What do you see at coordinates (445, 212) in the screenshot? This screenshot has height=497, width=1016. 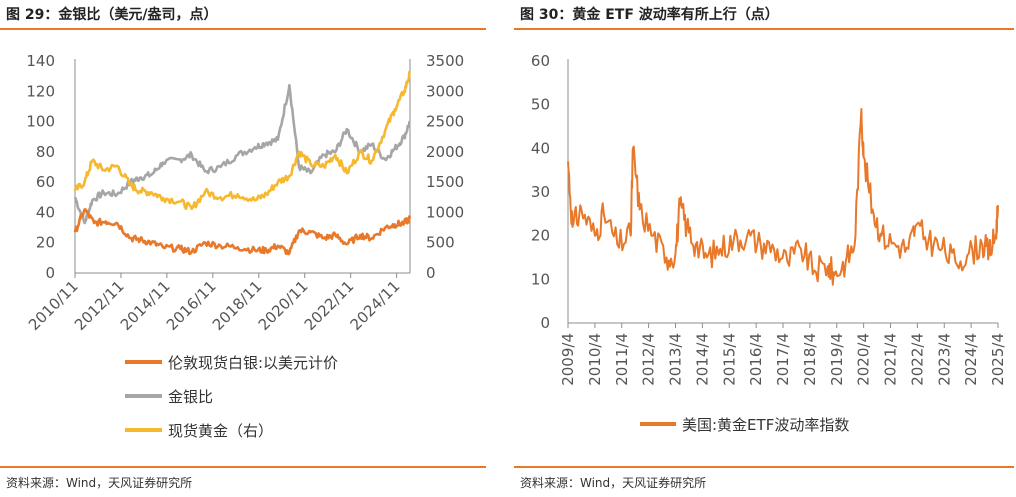 I see `right-y-tick-label: 1000` at bounding box center [445, 212].